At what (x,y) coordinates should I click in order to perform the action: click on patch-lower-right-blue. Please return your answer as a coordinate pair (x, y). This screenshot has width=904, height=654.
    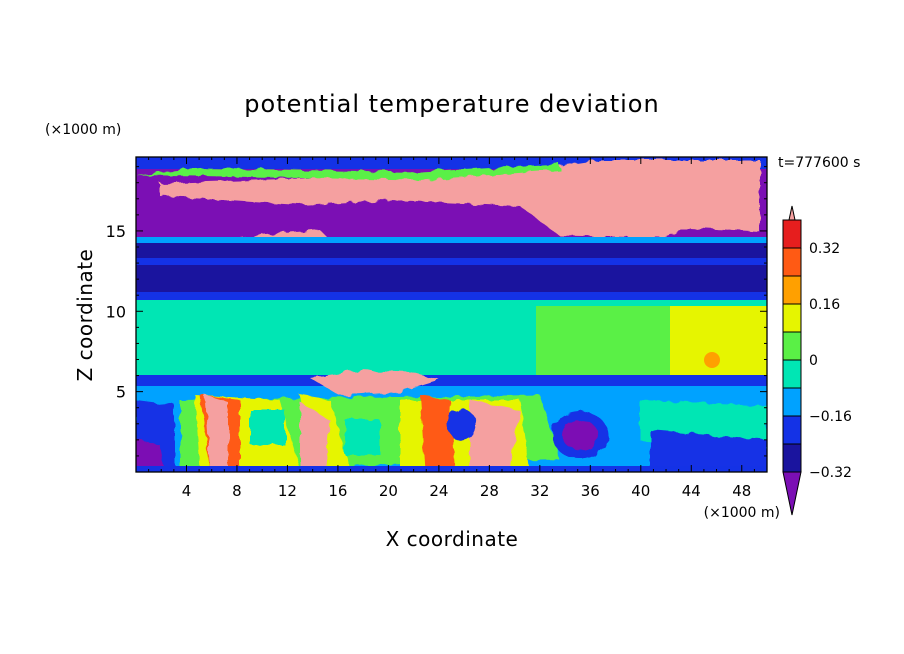
    Looking at the image, I should click on (708, 451).